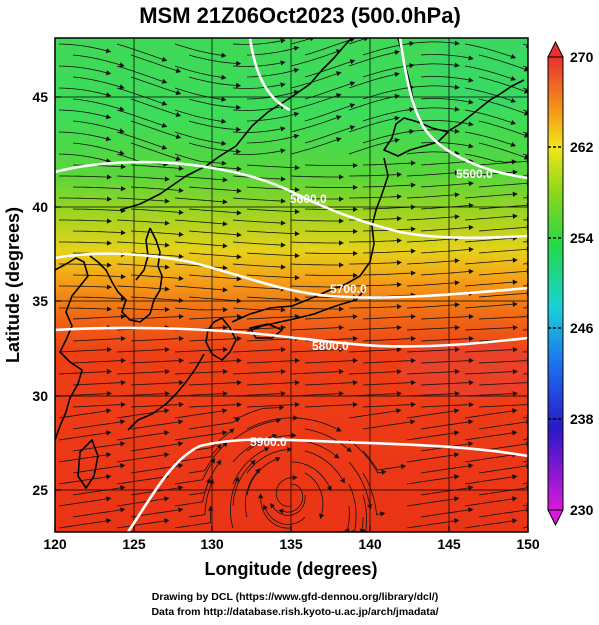  I want to click on x-tick-label: 120, so click(55, 544).